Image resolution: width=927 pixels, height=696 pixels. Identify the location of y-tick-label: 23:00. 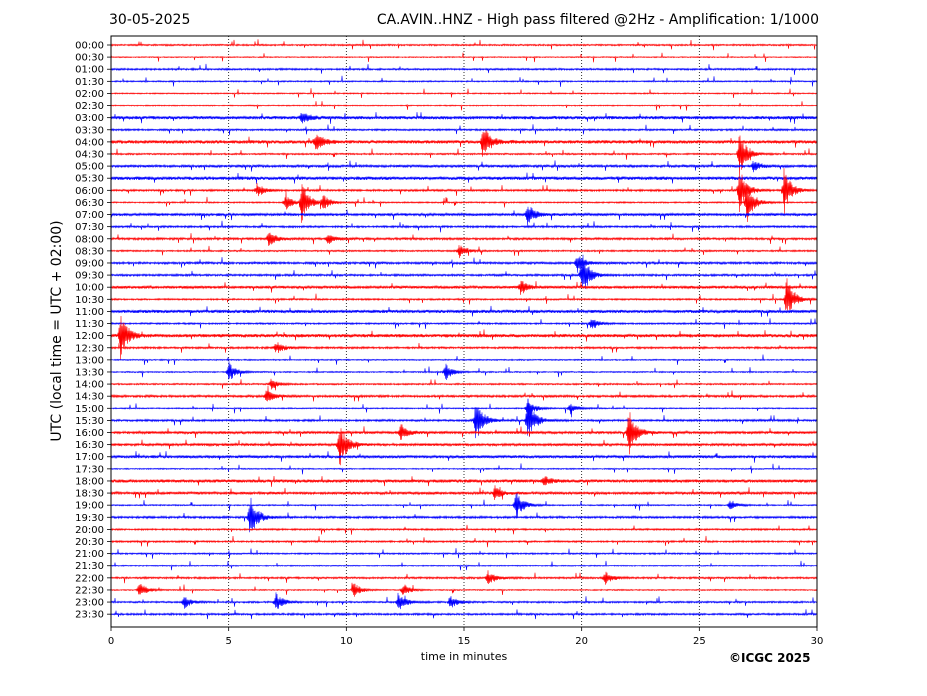
(89, 603).